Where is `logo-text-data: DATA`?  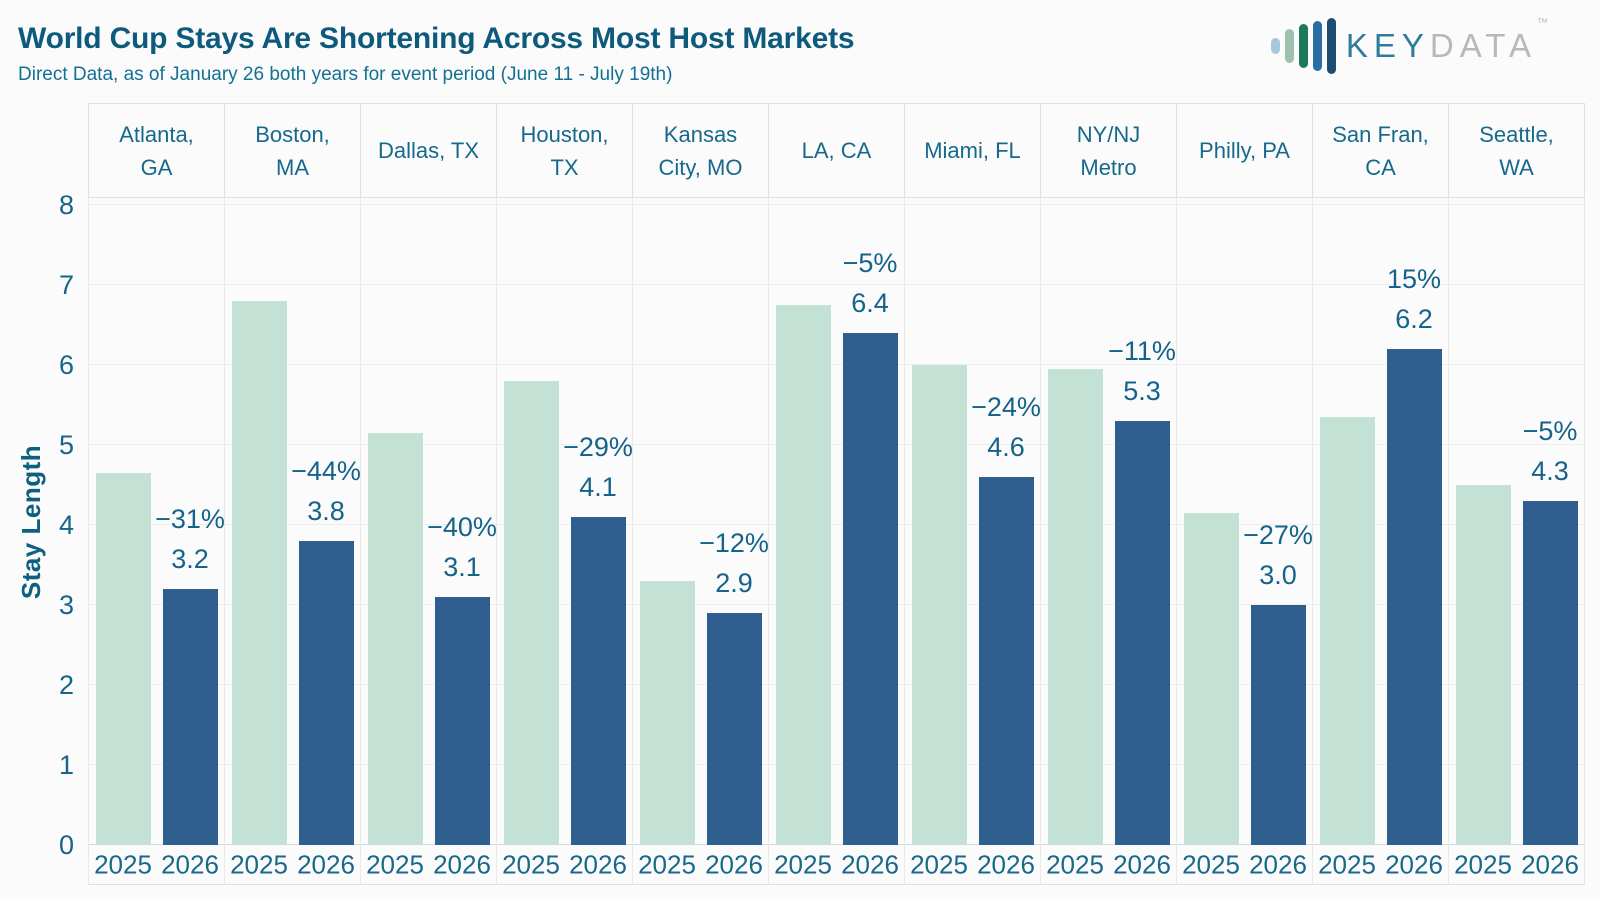
logo-text-data: DATA is located at coordinates (1483, 45).